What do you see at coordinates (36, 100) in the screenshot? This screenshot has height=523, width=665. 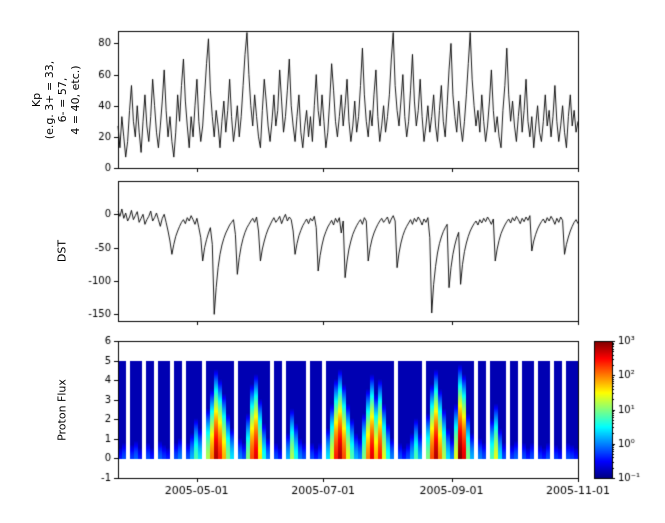 I see `kp-axis-label-line: Kp` at bounding box center [36, 100].